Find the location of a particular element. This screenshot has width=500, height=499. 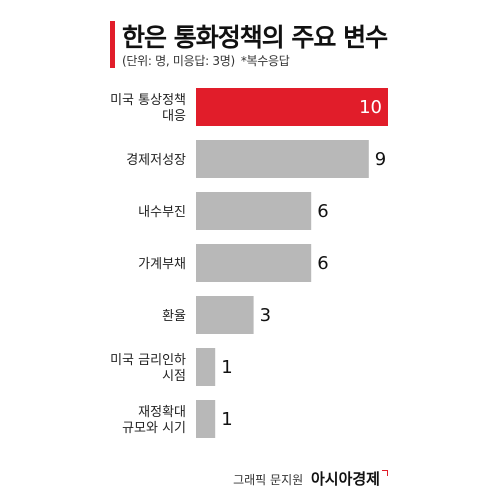

category-label-2: 내수부진 is located at coordinates (162, 212).